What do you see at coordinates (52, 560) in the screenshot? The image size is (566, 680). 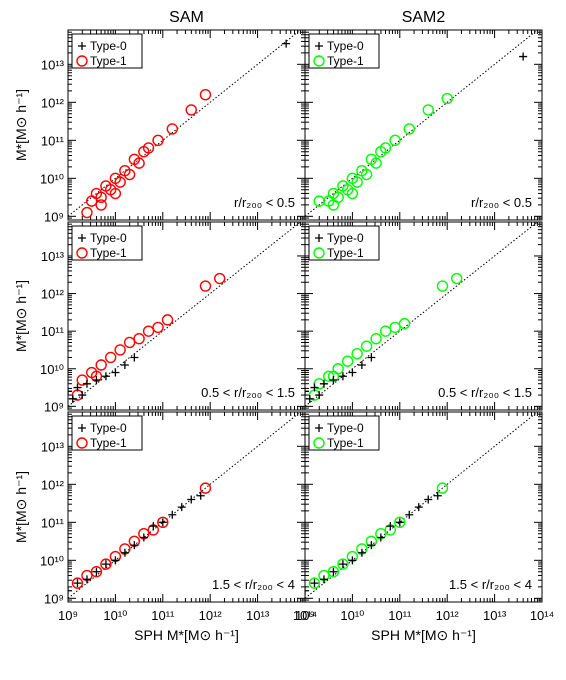 I see `y-tick-label: 10¹⁰` at bounding box center [52, 560].